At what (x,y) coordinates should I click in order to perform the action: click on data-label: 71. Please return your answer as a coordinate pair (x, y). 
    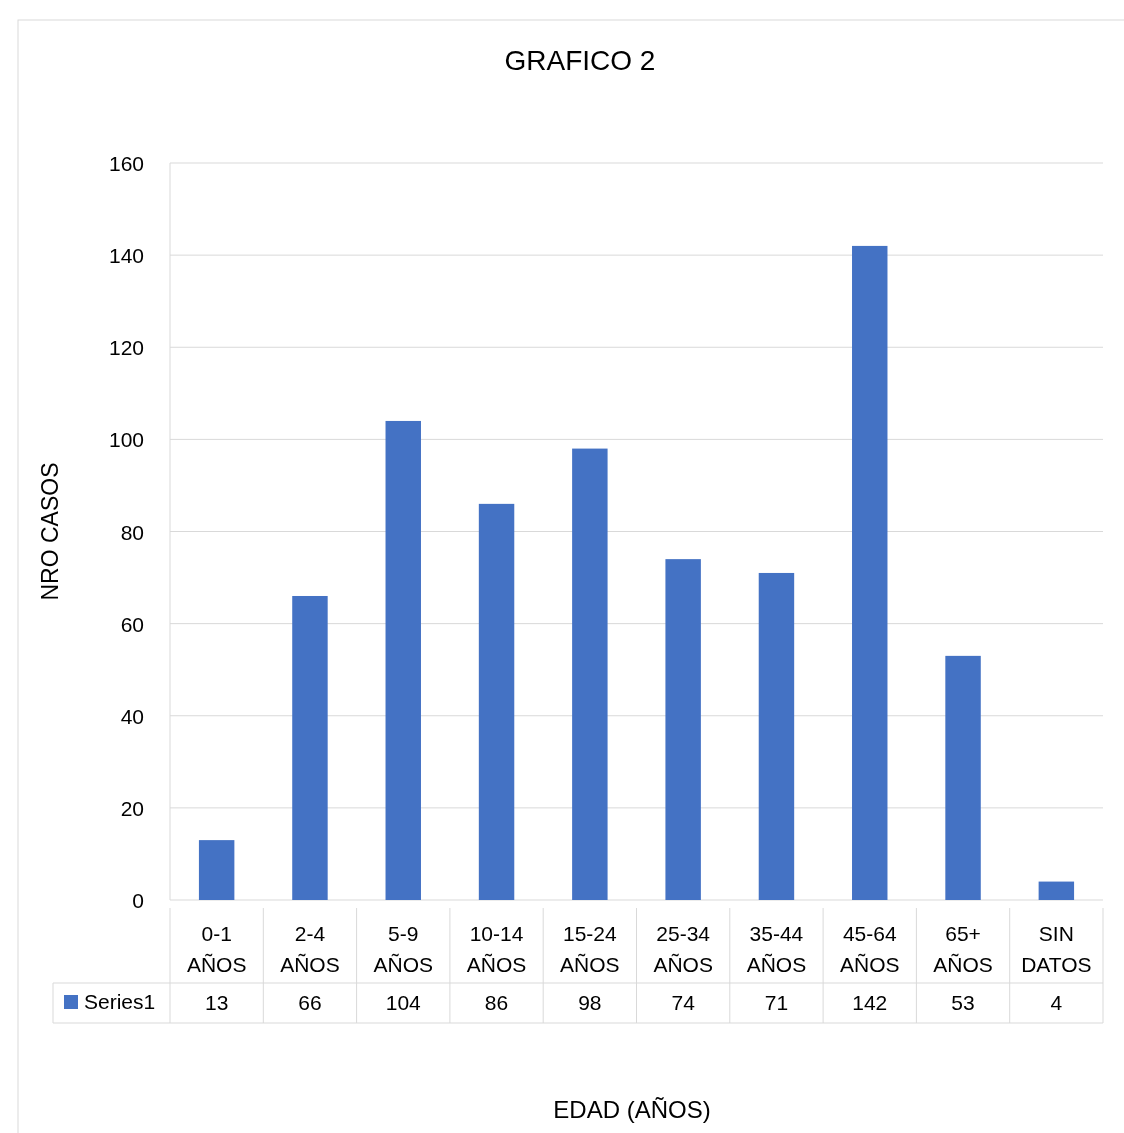
    Looking at the image, I should click on (776, 1002).